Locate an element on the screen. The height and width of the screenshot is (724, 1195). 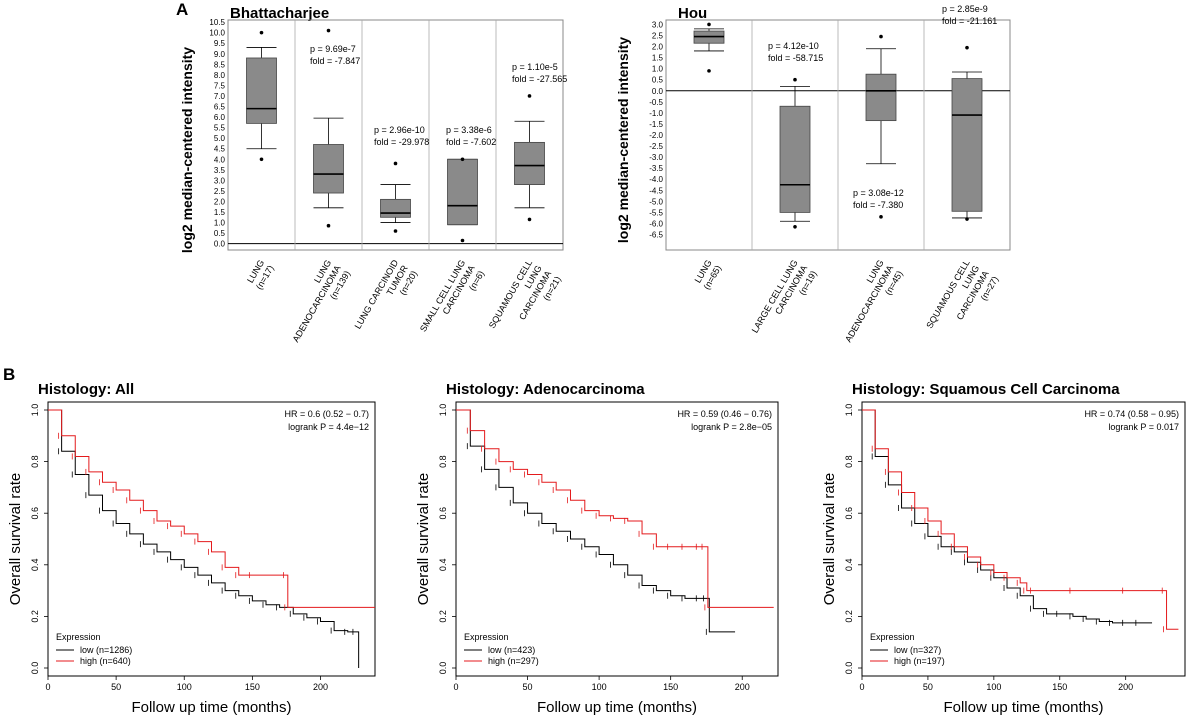
legend-entry: high (n=197) is located at coordinates (919, 661).